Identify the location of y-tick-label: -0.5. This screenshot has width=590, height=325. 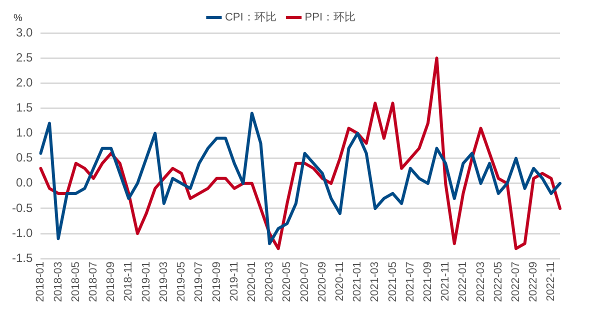
(22, 207).